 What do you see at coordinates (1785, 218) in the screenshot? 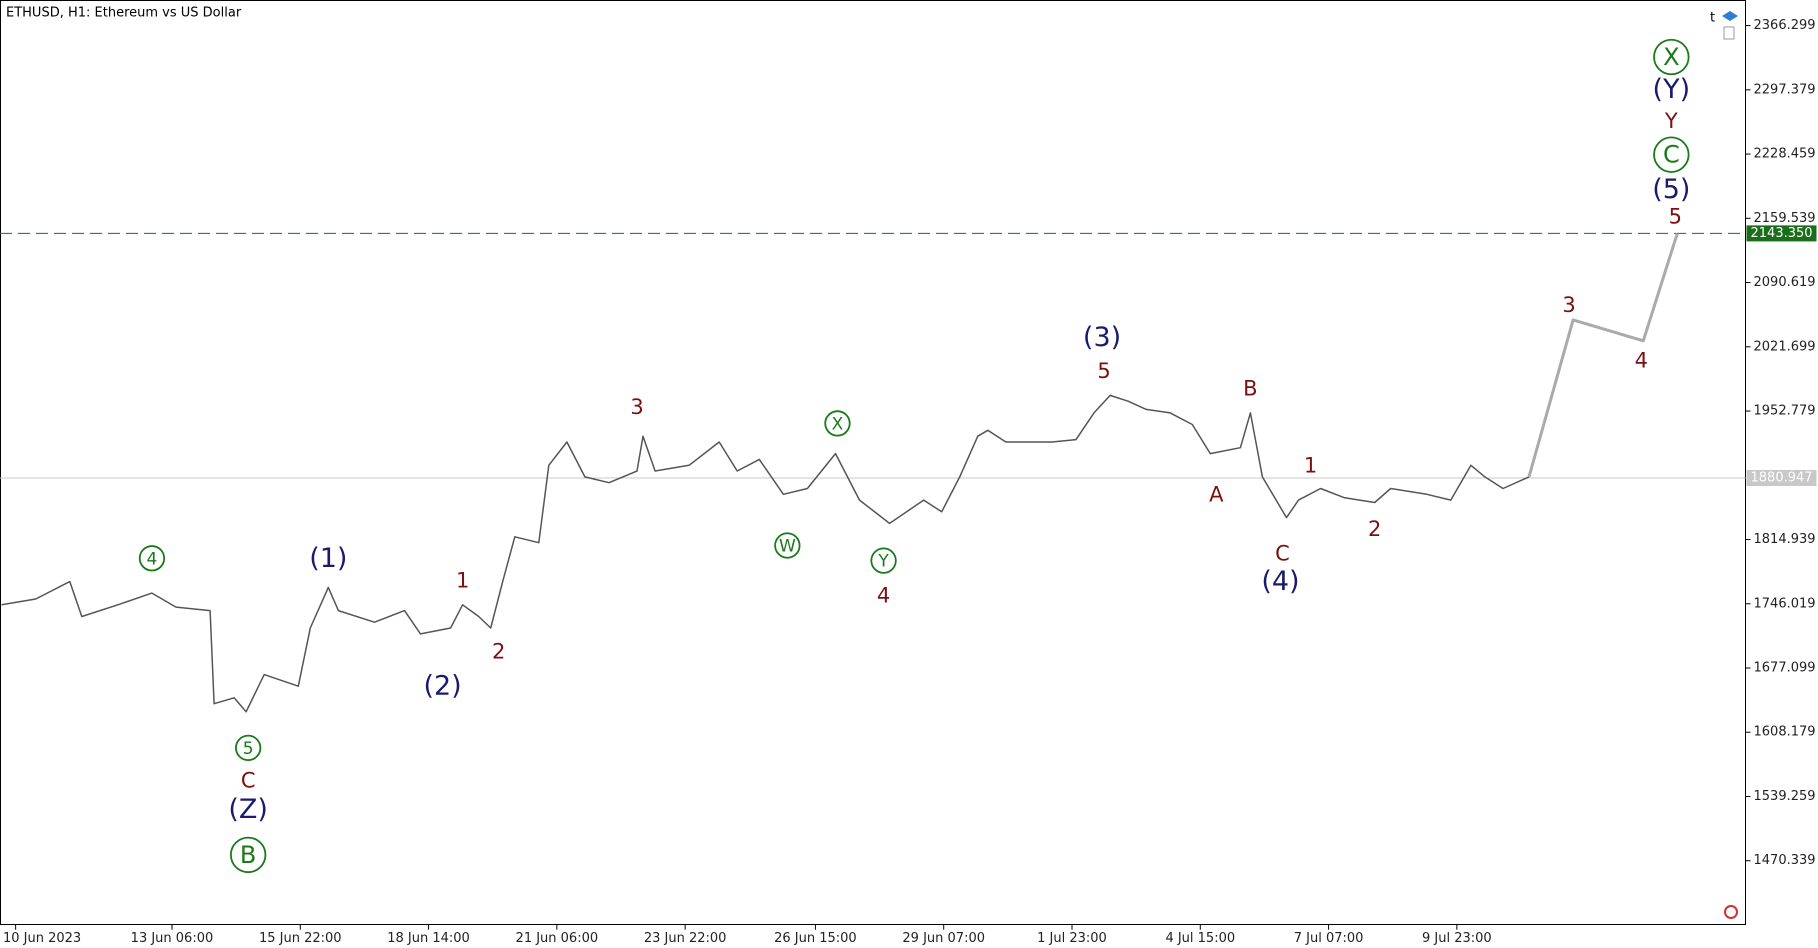
I see `y-tick-label: 2159.539` at bounding box center [1785, 218].